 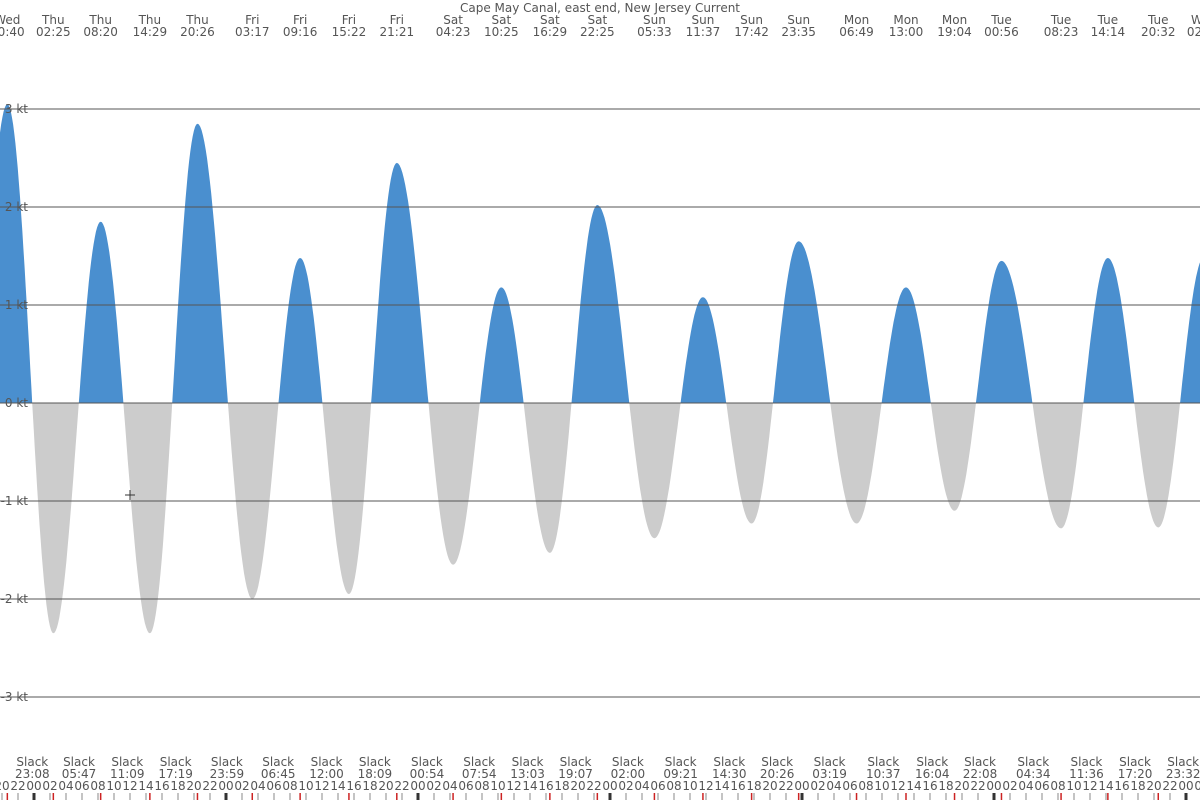 I want to click on slack-time-label: 00:54, so click(x=427, y=774).